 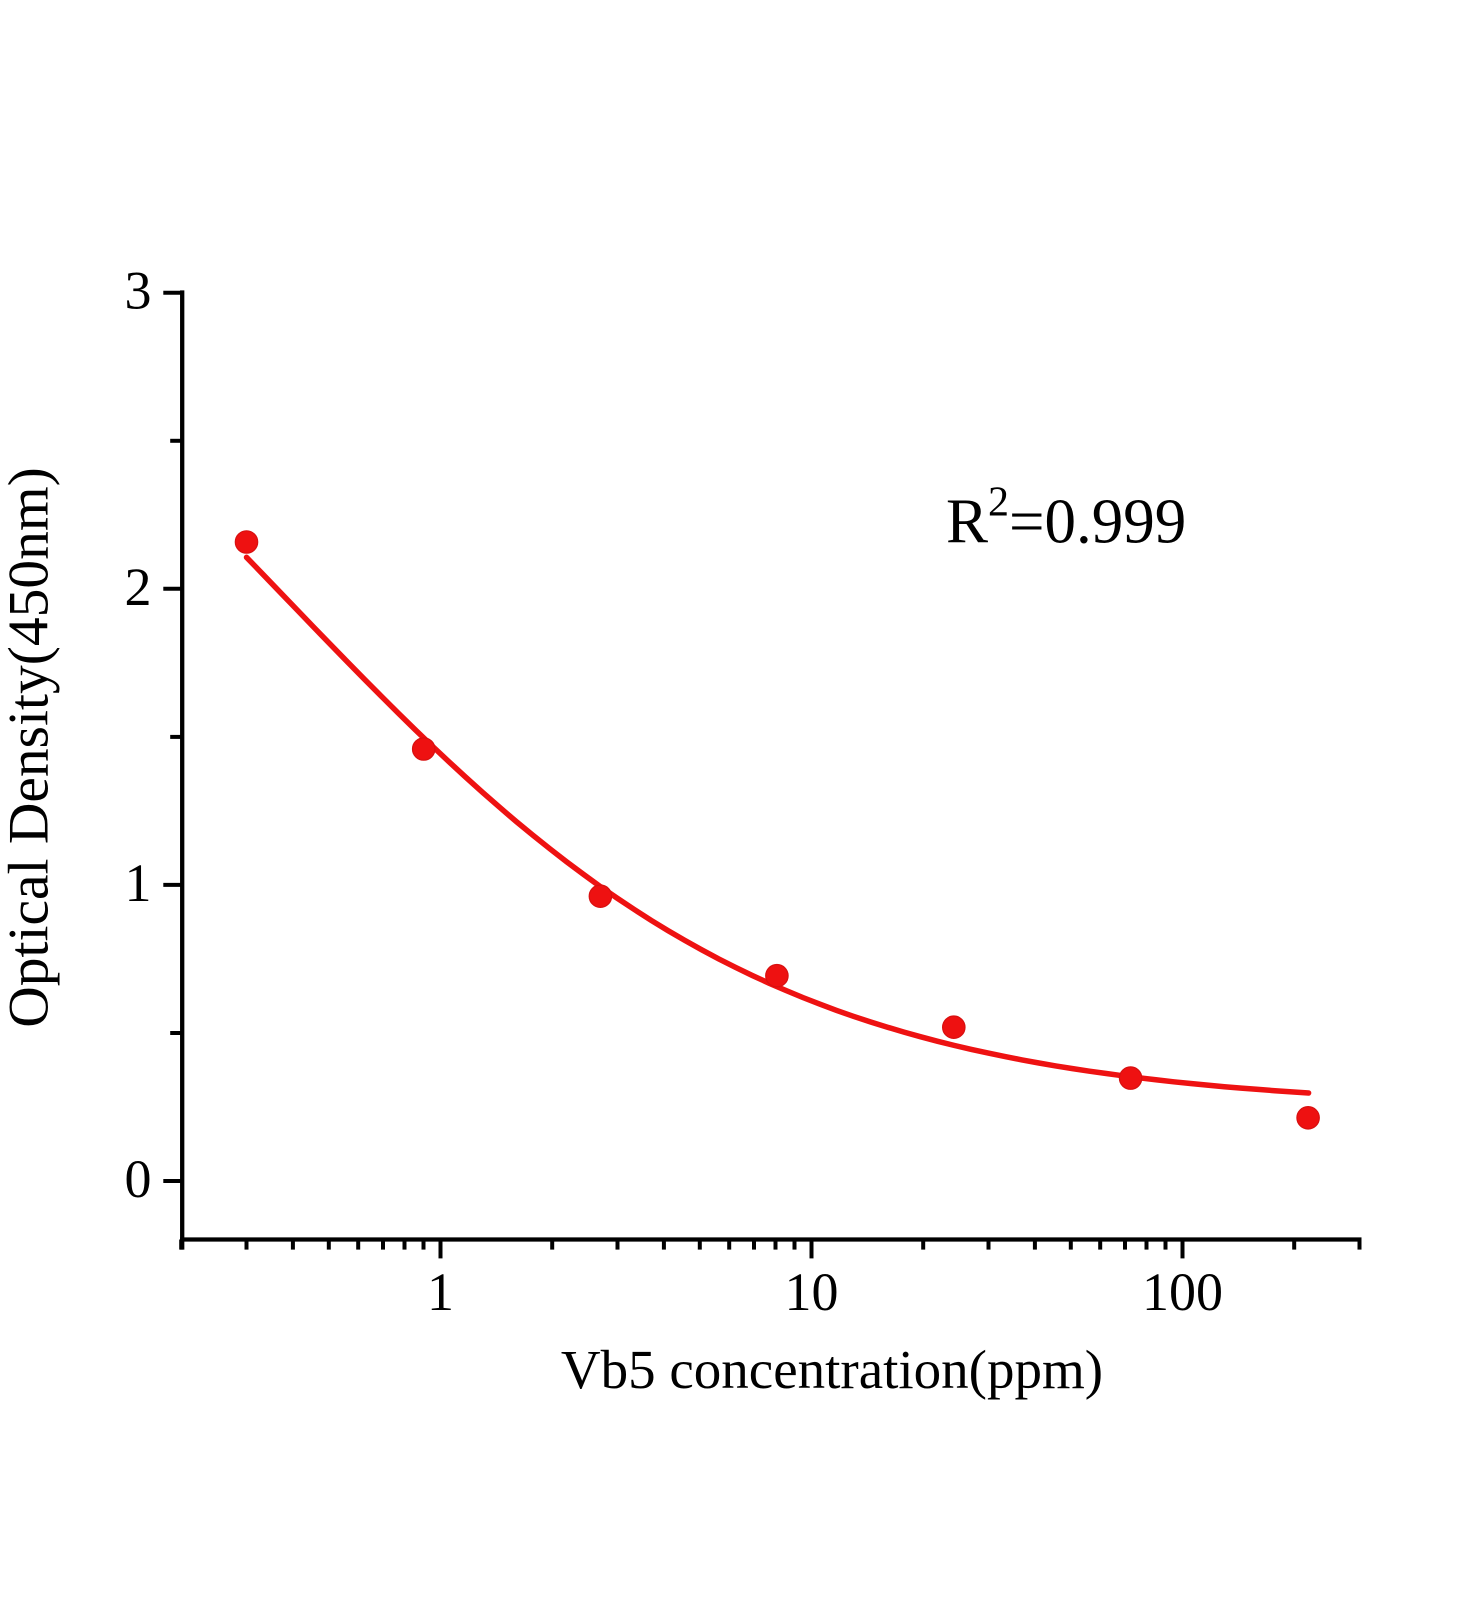 I want to click on svg-text: 10, so click(x=812, y=1292).